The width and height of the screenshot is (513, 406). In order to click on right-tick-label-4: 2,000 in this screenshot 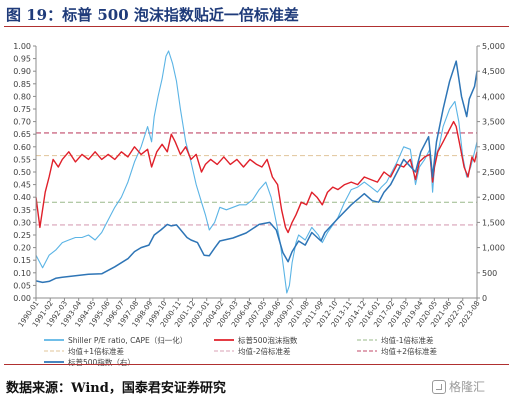, I will do `click(493, 197)`.